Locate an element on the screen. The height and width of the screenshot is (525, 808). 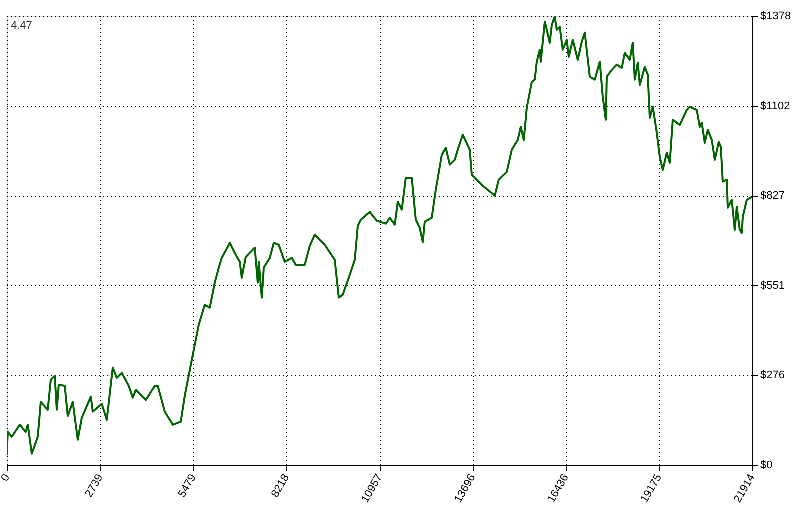
x-tick-label: 0 is located at coordinates (6, 478).